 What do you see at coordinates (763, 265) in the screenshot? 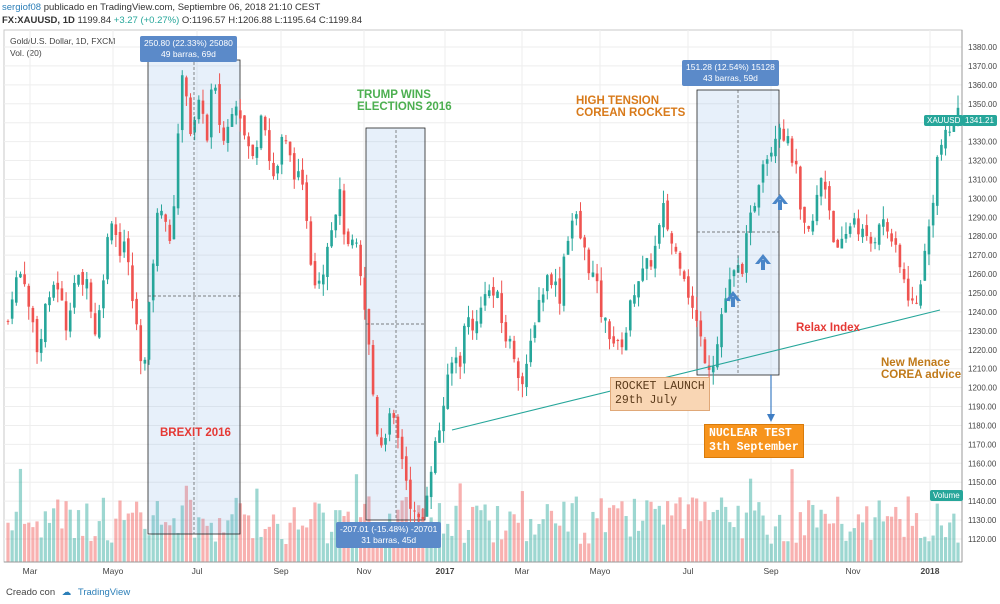
I see `up-arrow-2-stem` at bounding box center [763, 265].